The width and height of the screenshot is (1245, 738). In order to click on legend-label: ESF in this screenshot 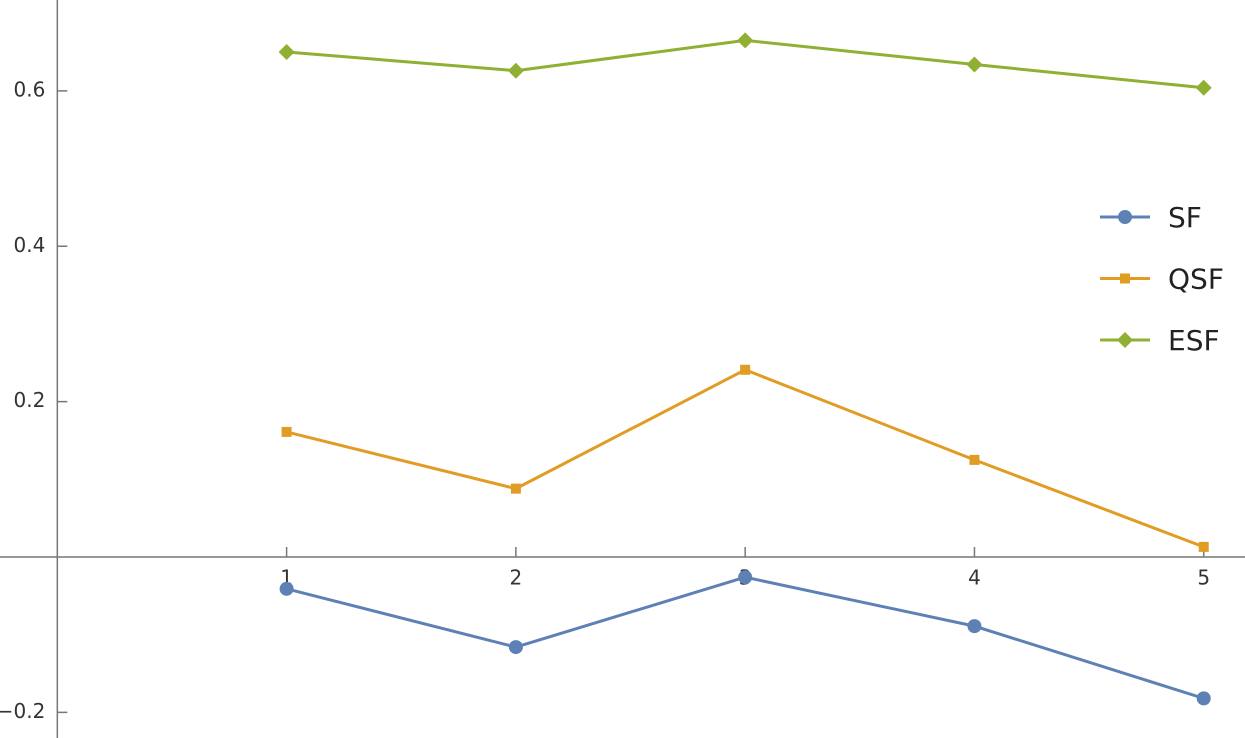, I will do `click(1194, 340)`.